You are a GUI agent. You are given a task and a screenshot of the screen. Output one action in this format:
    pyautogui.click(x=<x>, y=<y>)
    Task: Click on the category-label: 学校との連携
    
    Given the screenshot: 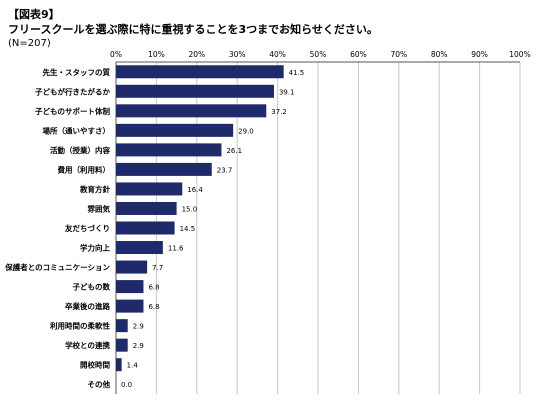 What is the action you would take?
    pyautogui.click(x=87, y=345)
    